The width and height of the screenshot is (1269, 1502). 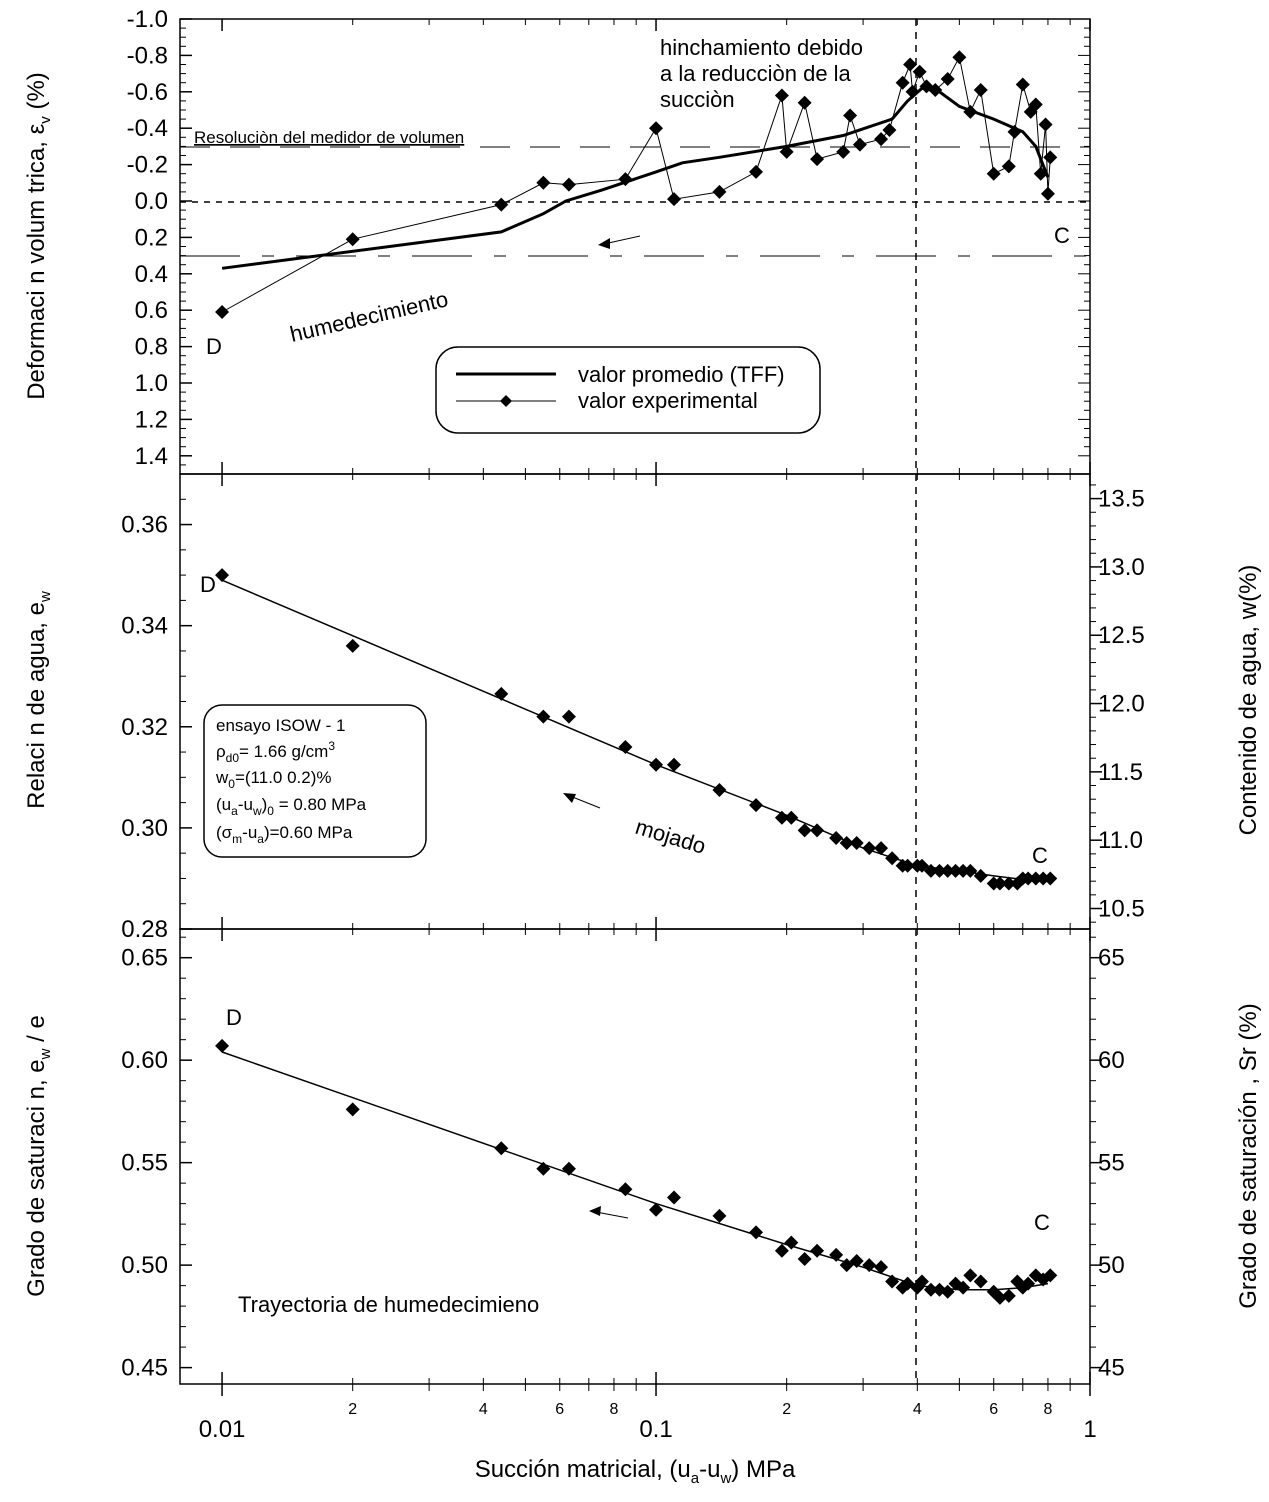 What do you see at coordinates (388, 1304) in the screenshot?
I see `annotation-trajectory: Trayectoria de humedecimieno` at bounding box center [388, 1304].